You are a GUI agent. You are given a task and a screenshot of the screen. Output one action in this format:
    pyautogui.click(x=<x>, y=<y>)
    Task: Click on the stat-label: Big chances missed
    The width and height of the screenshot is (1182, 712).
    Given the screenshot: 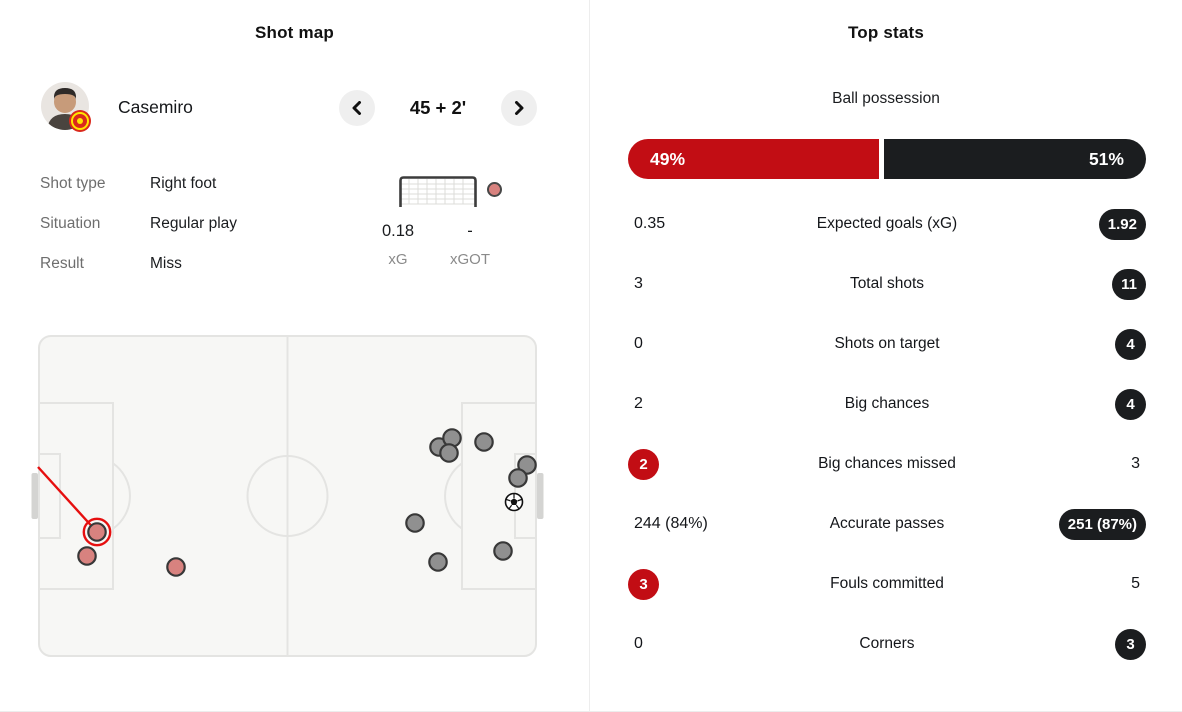 What is the action you would take?
    pyautogui.click(x=887, y=463)
    